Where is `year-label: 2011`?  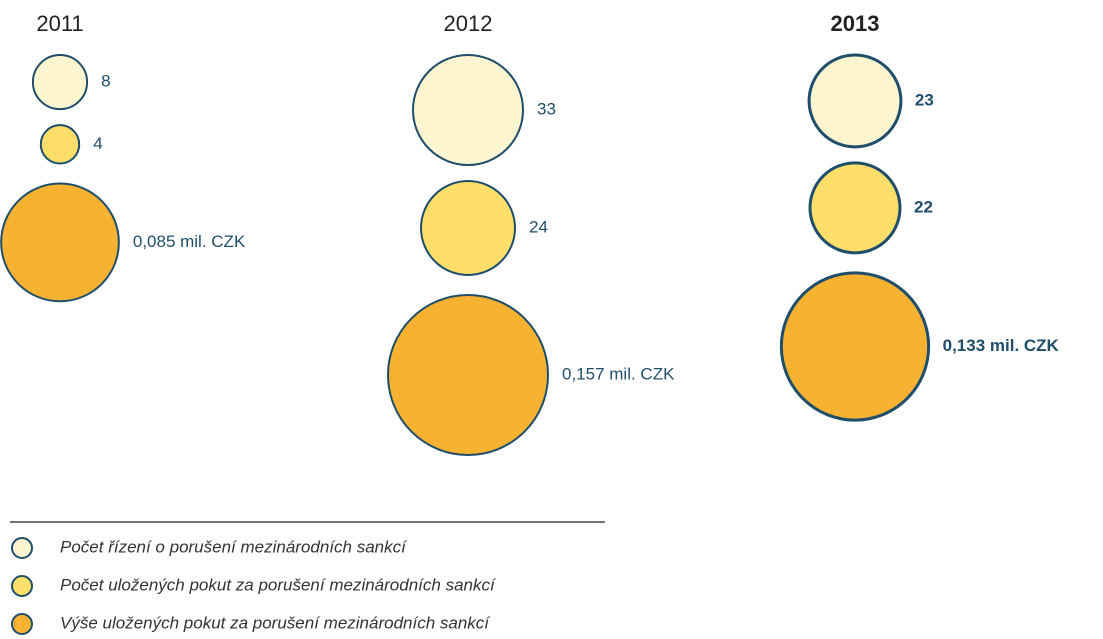
year-label: 2011 is located at coordinates (59, 23).